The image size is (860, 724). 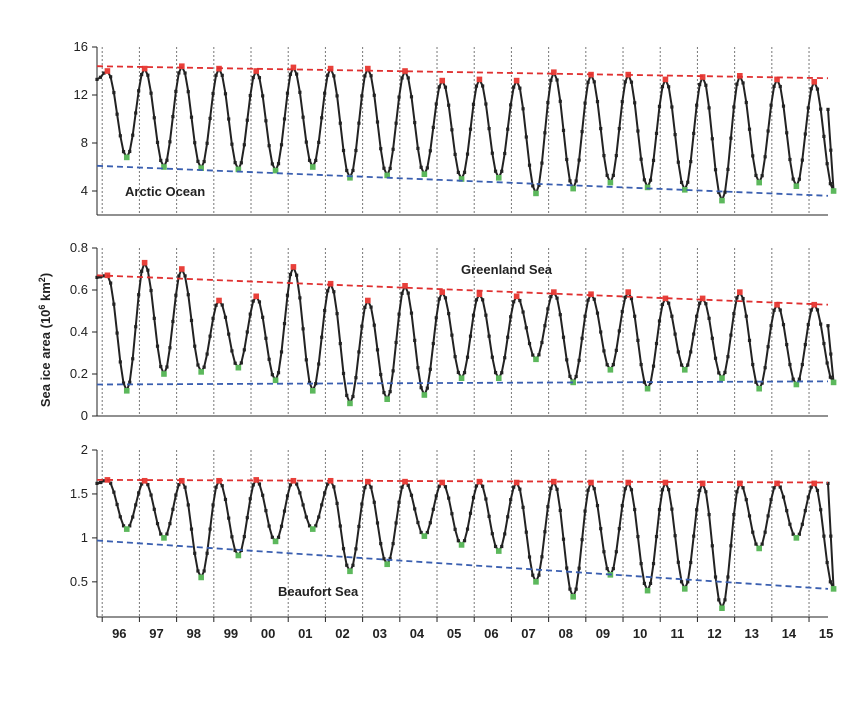 What do you see at coordinates (45, 359) in the screenshot?
I see `y-axis-label-main: Sea ice area (10` at bounding box center [45, 359].